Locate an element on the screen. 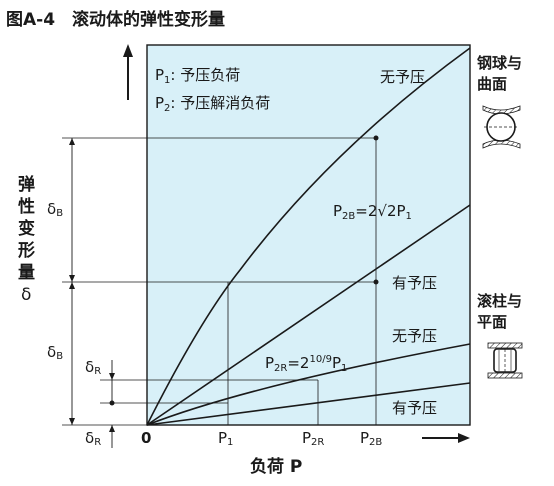 The height and width of the screenshot is (486, 554). svg-text: 性 is located at coordinates (26, 206).